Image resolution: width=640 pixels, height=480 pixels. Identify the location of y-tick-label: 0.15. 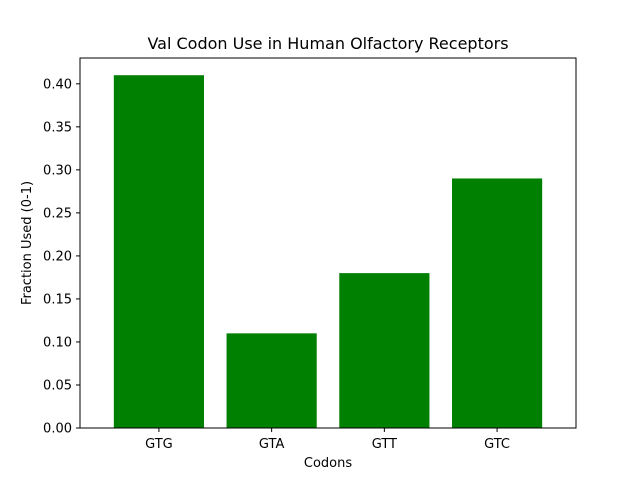
(57, 299).